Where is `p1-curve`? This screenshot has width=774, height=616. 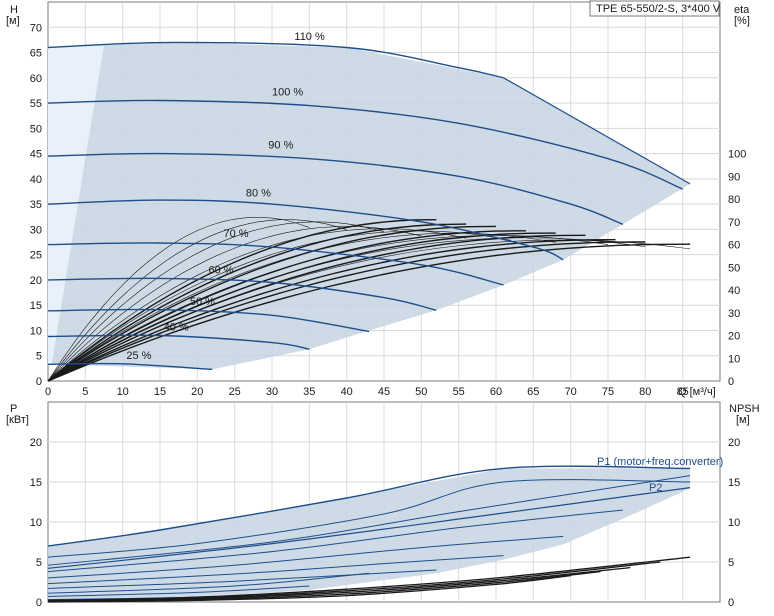
p1-curve is located at coordinates (369, 506).